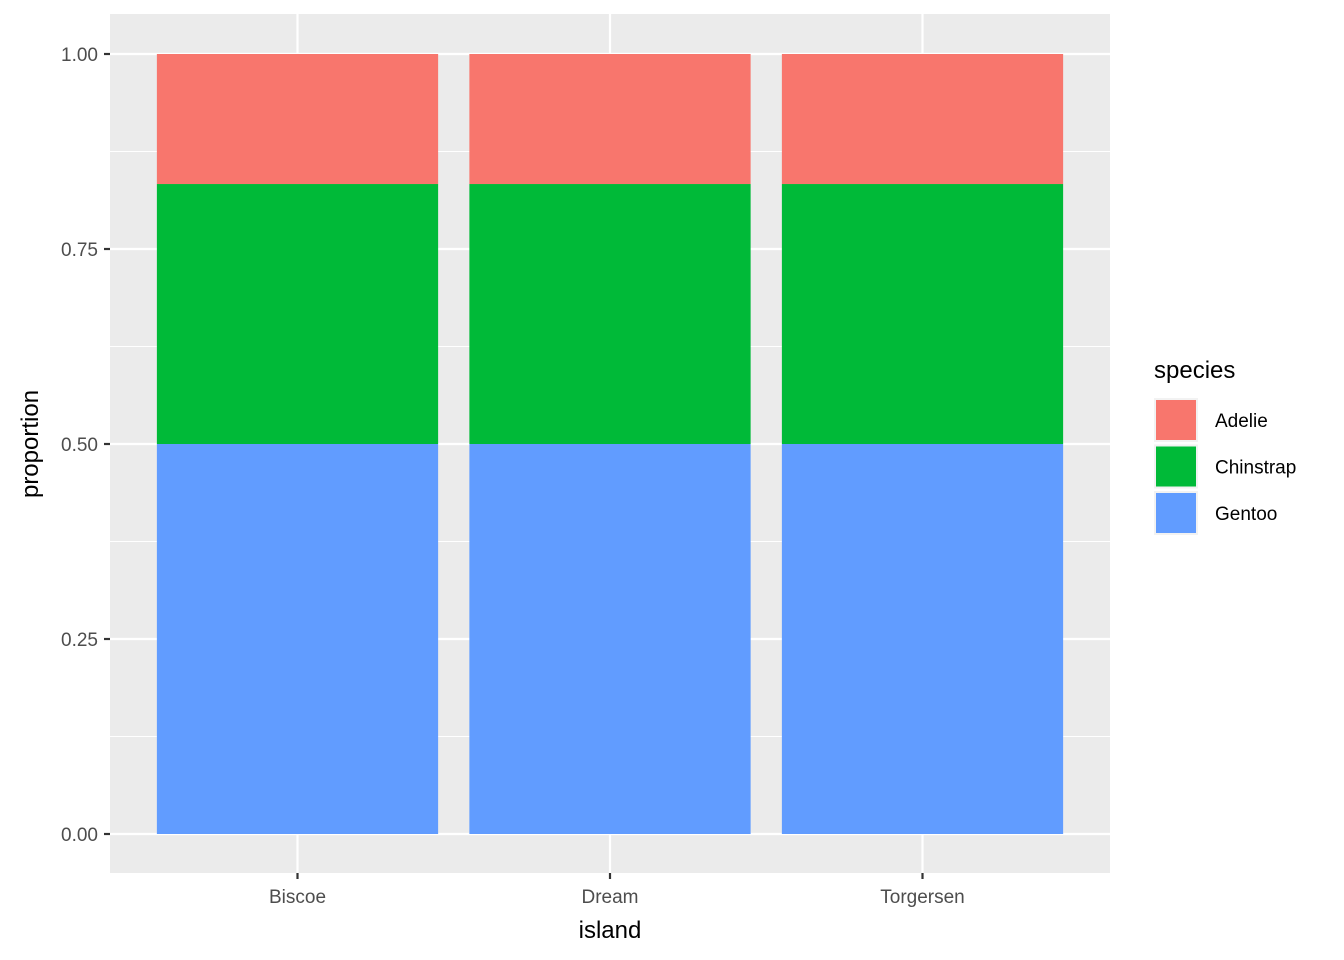 Image resolution: width=1344 pixels, height=960 pixels. I want to click on legend-label: Gentoo, so click(1246, 514).